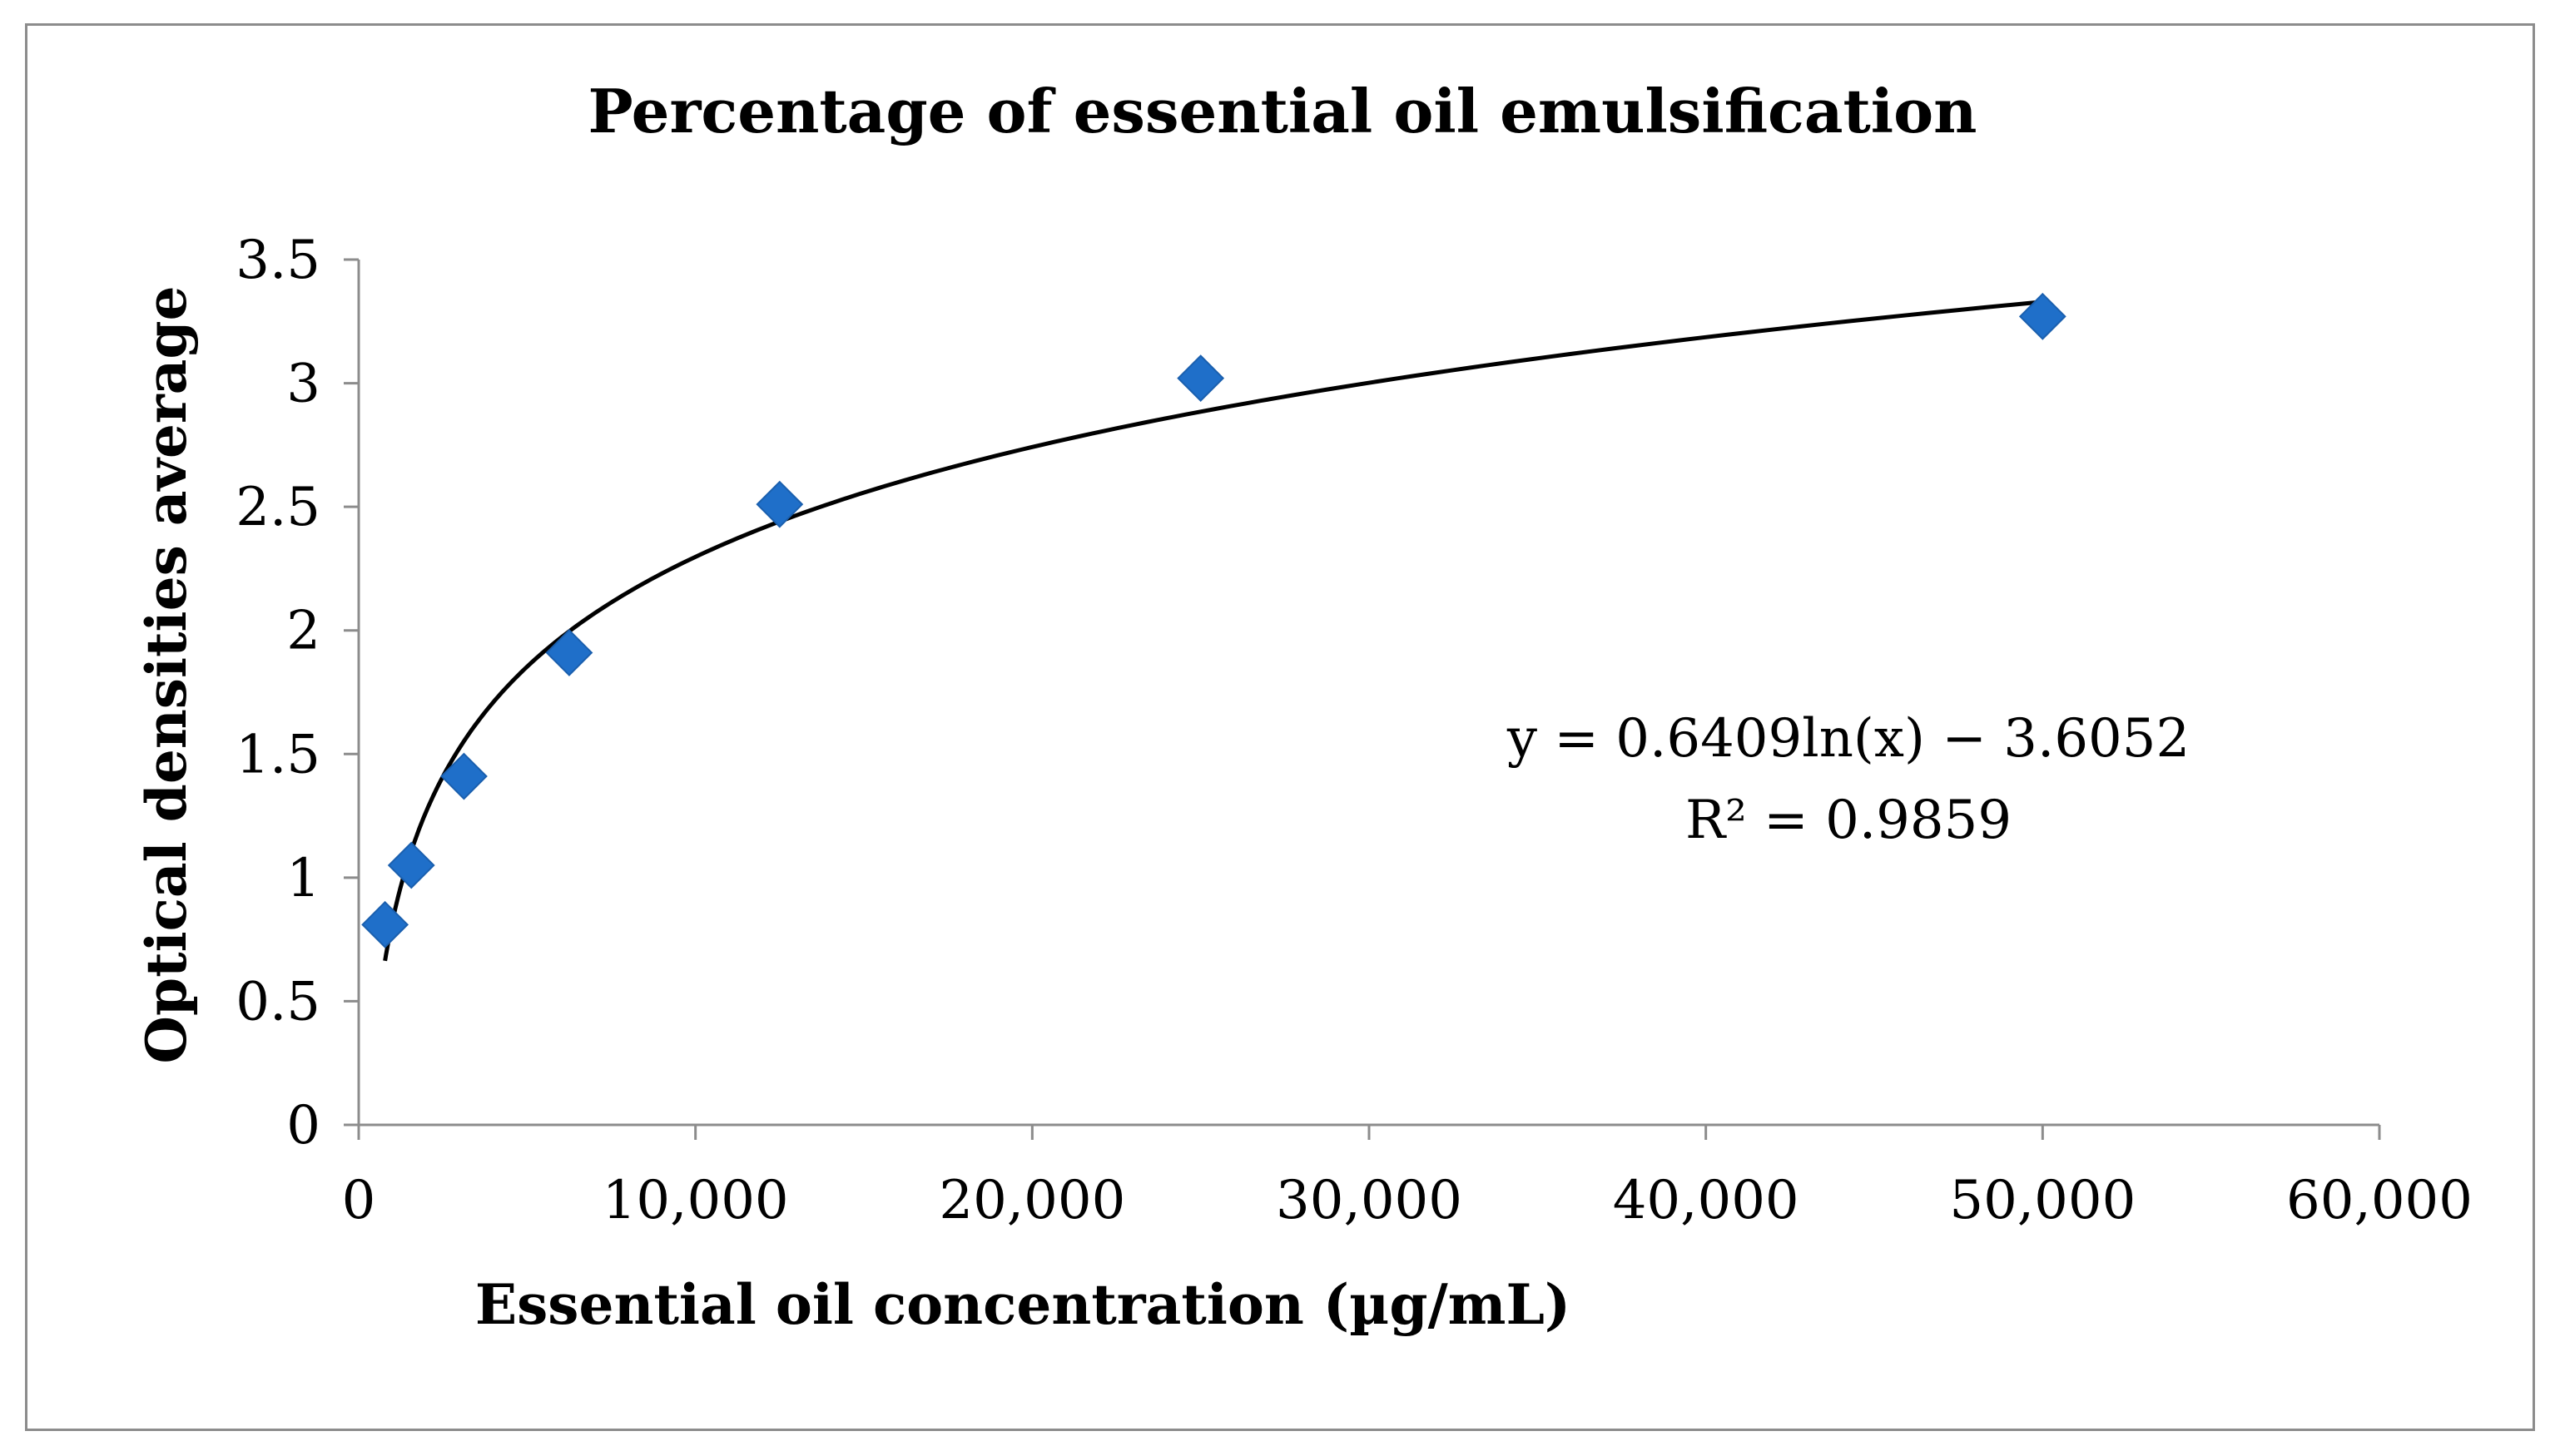  What do you see at coordinates (303, 384) in the screenshot?
I see `y-tick-label: 3` at bounding box center [303, 384].